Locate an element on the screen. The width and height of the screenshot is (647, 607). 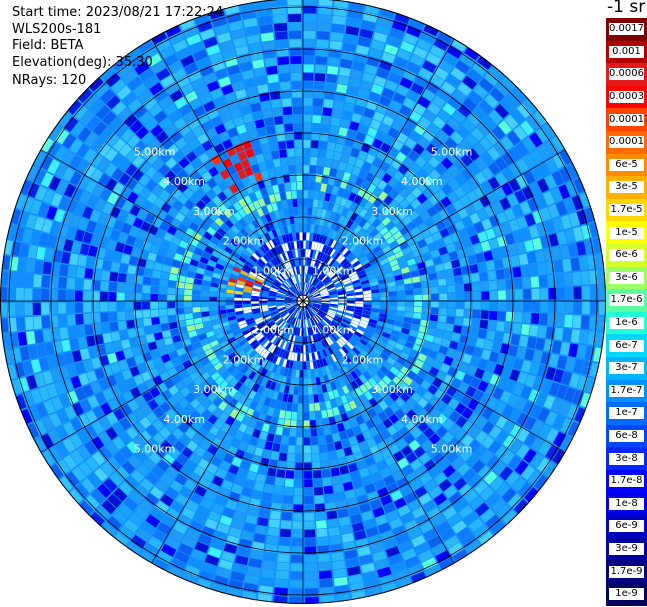
colorbar-cell: 6e-9 is located at coordinates (626, 527).